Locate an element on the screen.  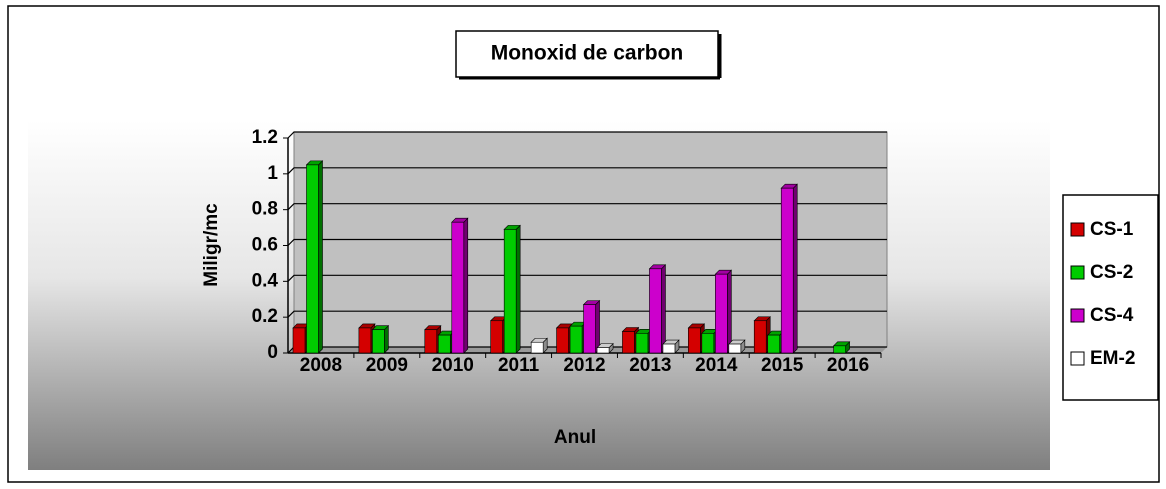
y-tick-label: 0.2 is located at coordinates (265, 316).